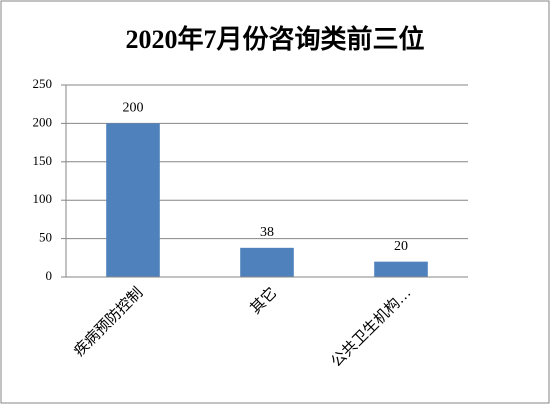  I want to click on y-tick-label: 150, so click(43, 160).